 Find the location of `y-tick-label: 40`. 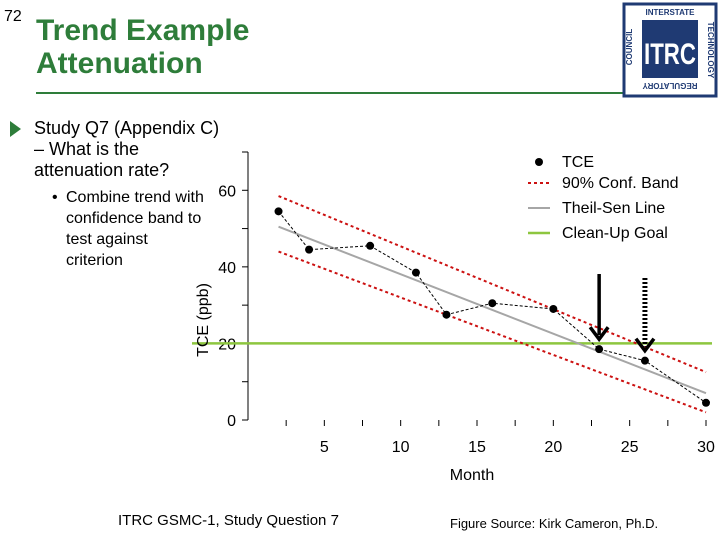

y-tick-label: 40 is located at coordinates (227, 268).